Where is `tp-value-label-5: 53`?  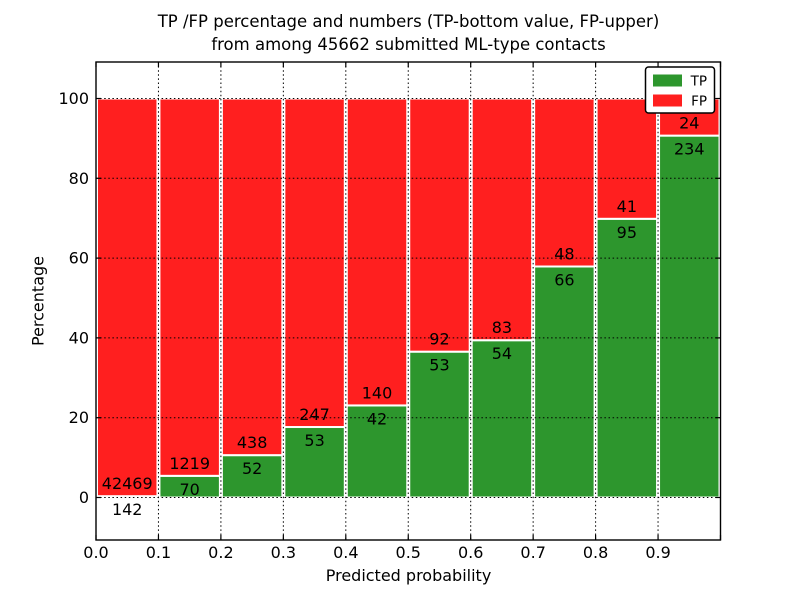 tp-value-label-5: 53 is located at coordinates (439, 365).